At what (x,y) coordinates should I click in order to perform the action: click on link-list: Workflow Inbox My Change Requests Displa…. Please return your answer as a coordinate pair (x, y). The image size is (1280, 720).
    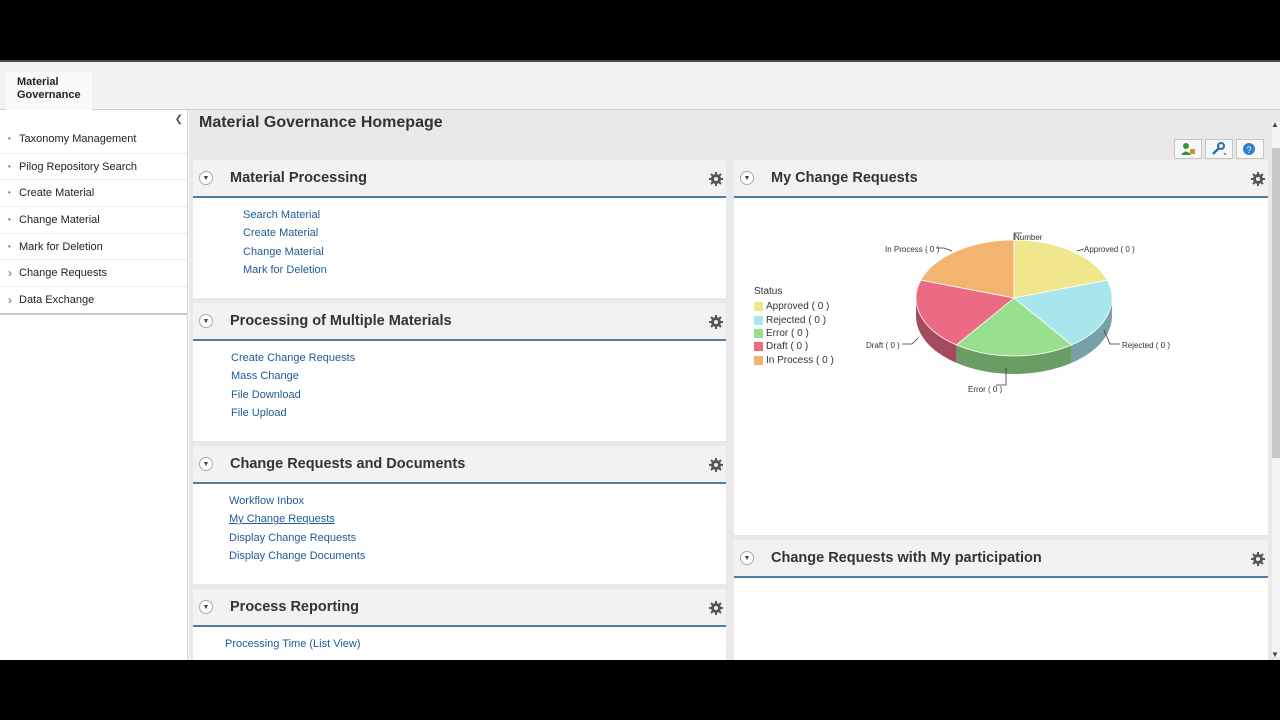
    Looking at the image, I should click on (459, 524).